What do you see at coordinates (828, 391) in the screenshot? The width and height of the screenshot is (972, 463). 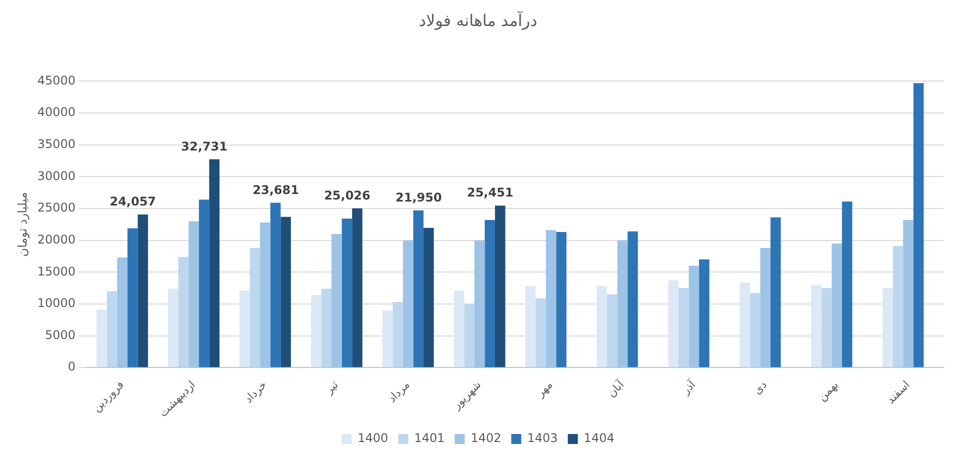 I see `x-tick-label: بهمن` at bounding box center [828, 391].